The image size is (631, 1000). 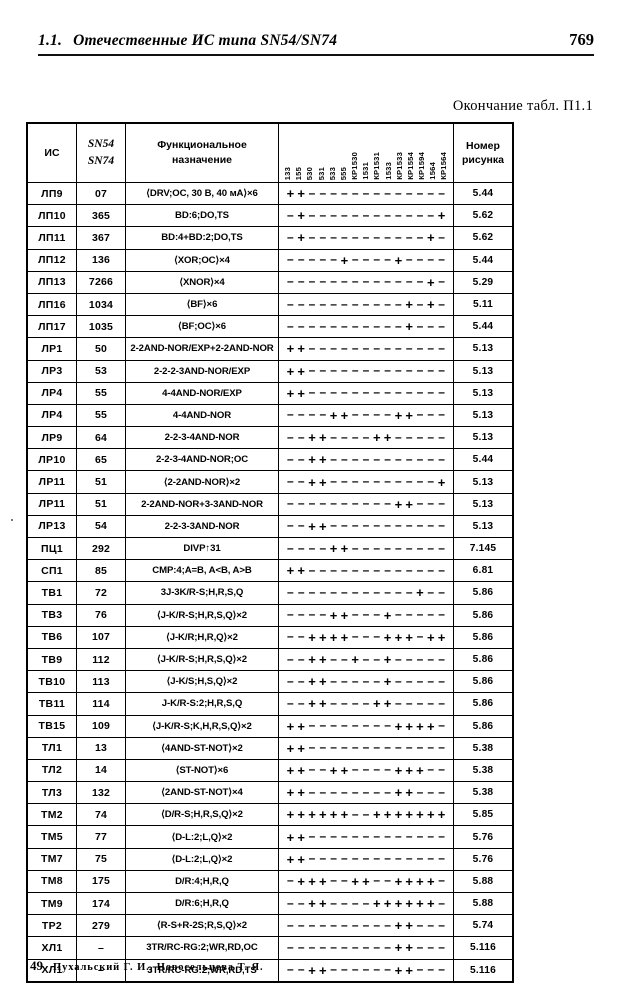 I want to click on cell-sn: 72, so click(x=101, y=593).